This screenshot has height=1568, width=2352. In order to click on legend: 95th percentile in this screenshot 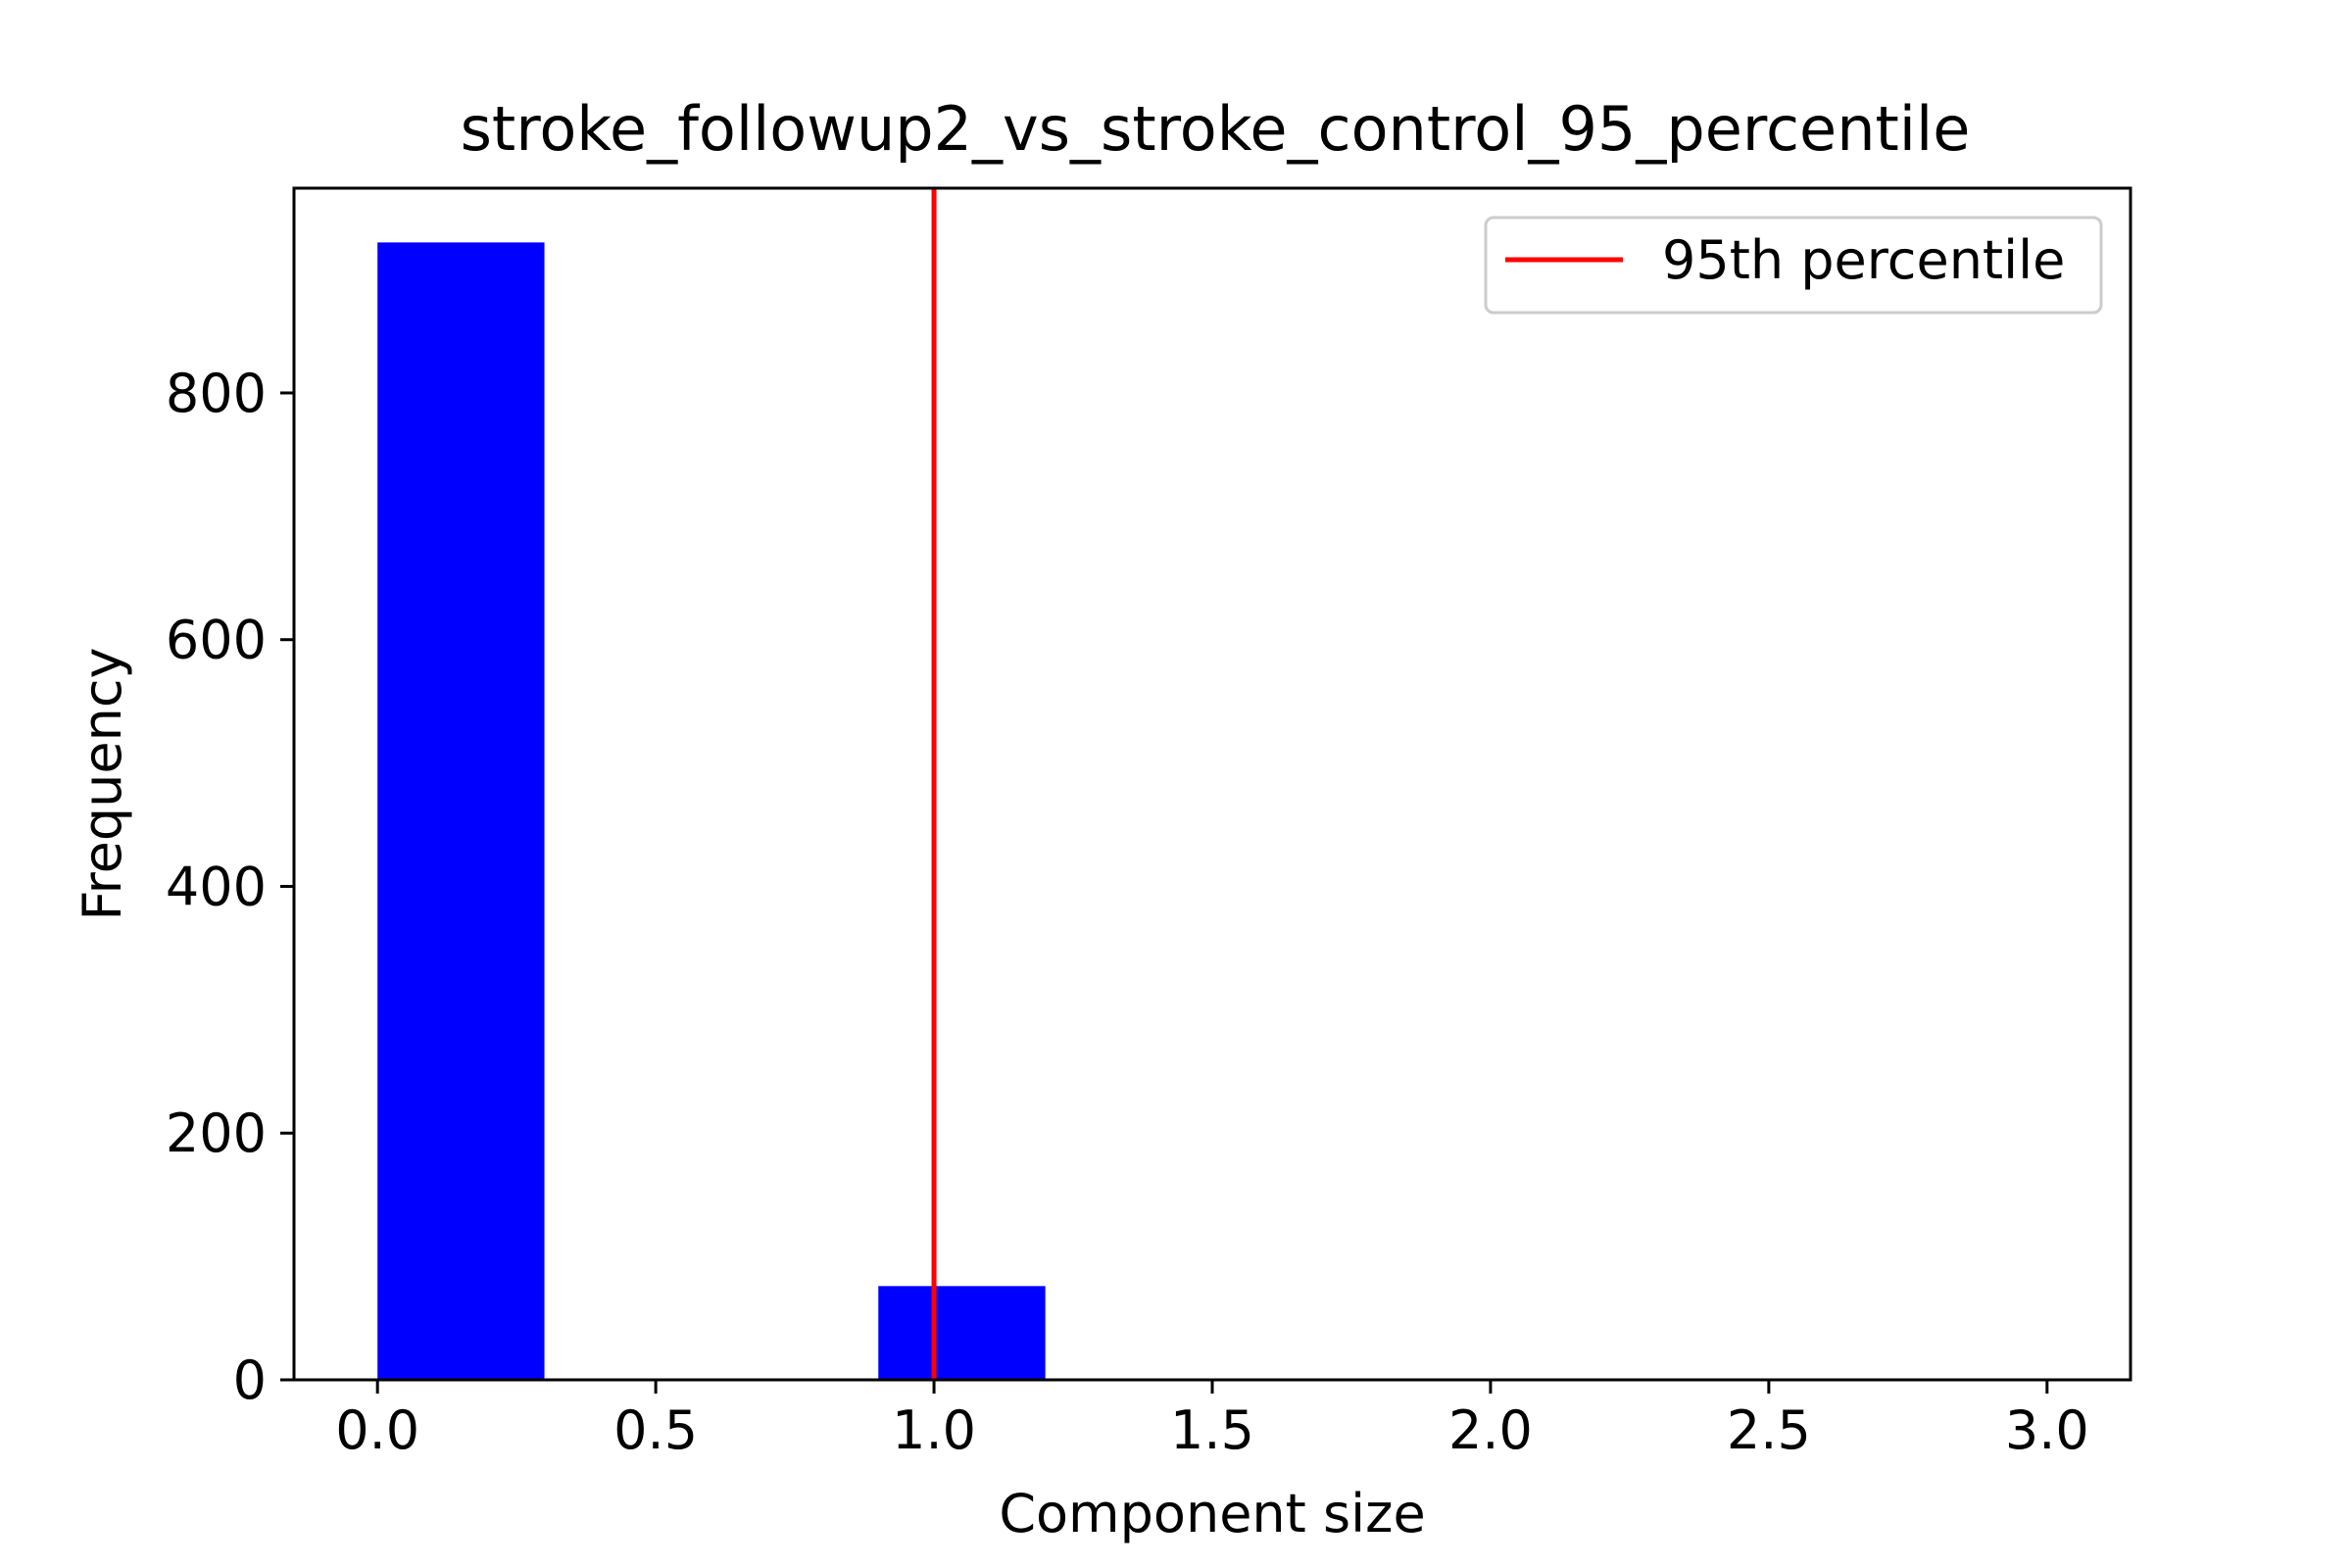, I will do `click(1793, 265)`.